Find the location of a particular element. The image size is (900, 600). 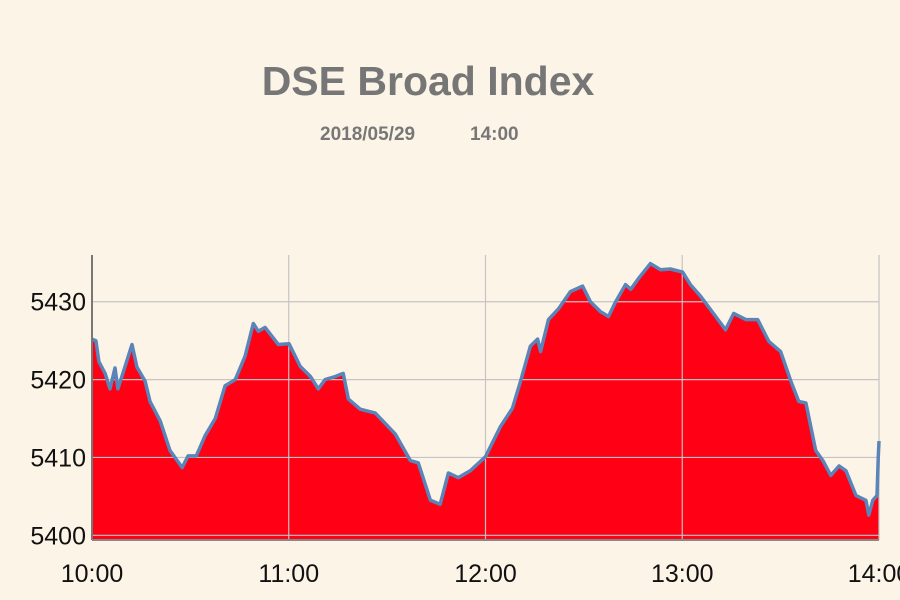

chart-time: 14:00 is located at coordinates (494, 134).